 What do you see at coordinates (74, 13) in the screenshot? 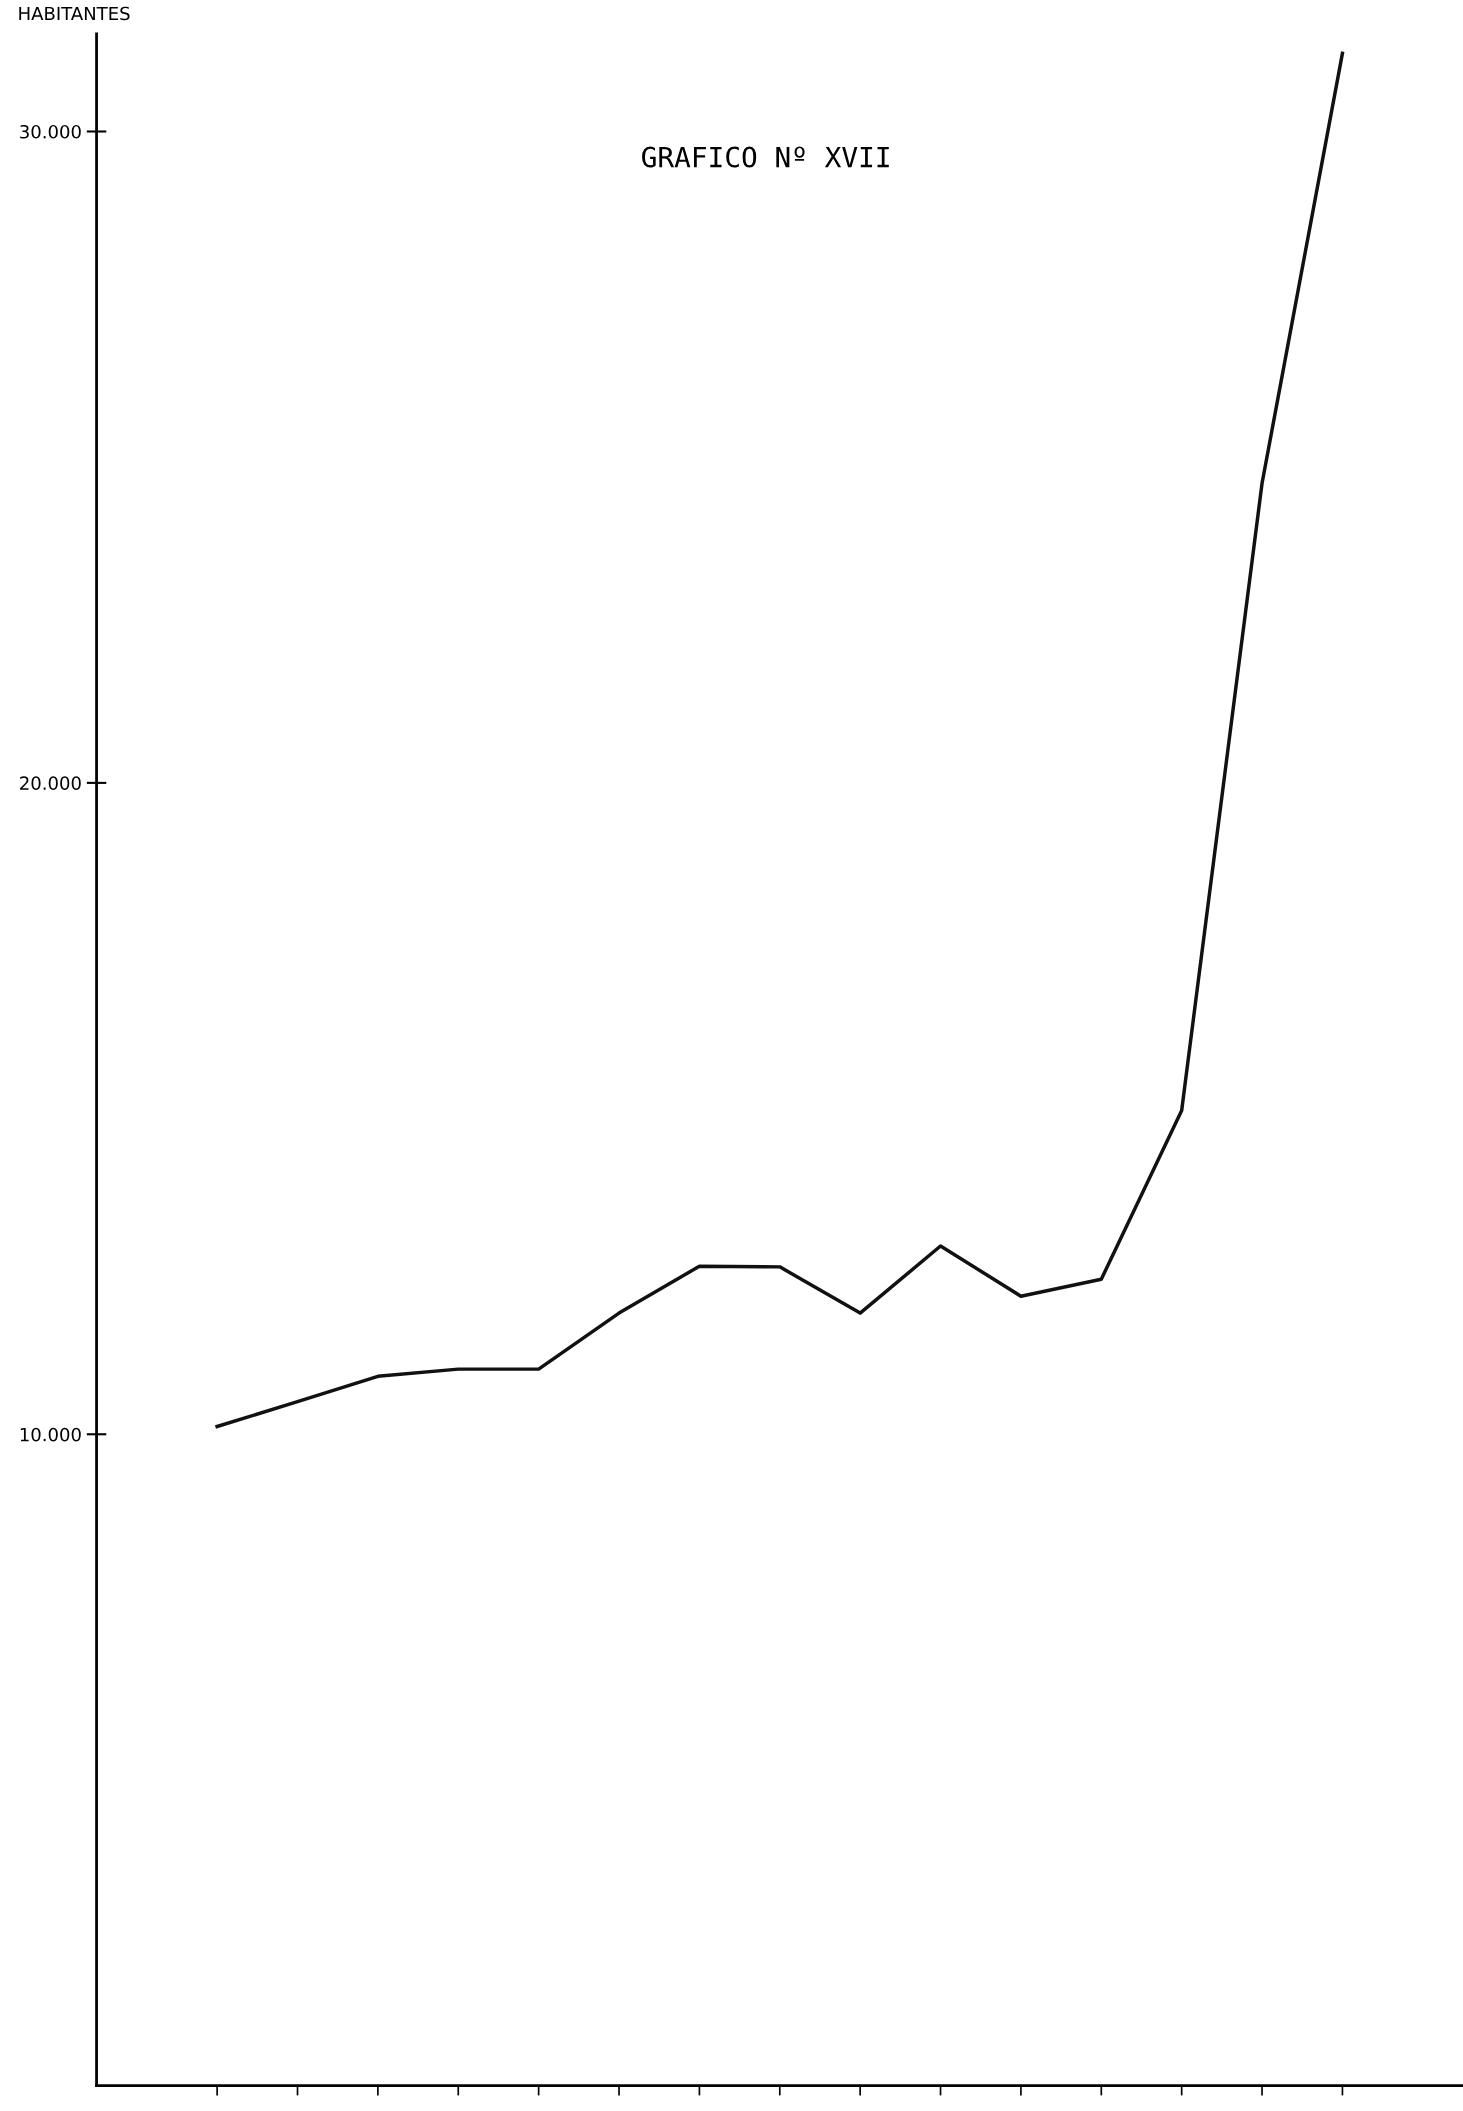
I see `y-axis-title: HABITANTES` at bounding box center [74, 13].